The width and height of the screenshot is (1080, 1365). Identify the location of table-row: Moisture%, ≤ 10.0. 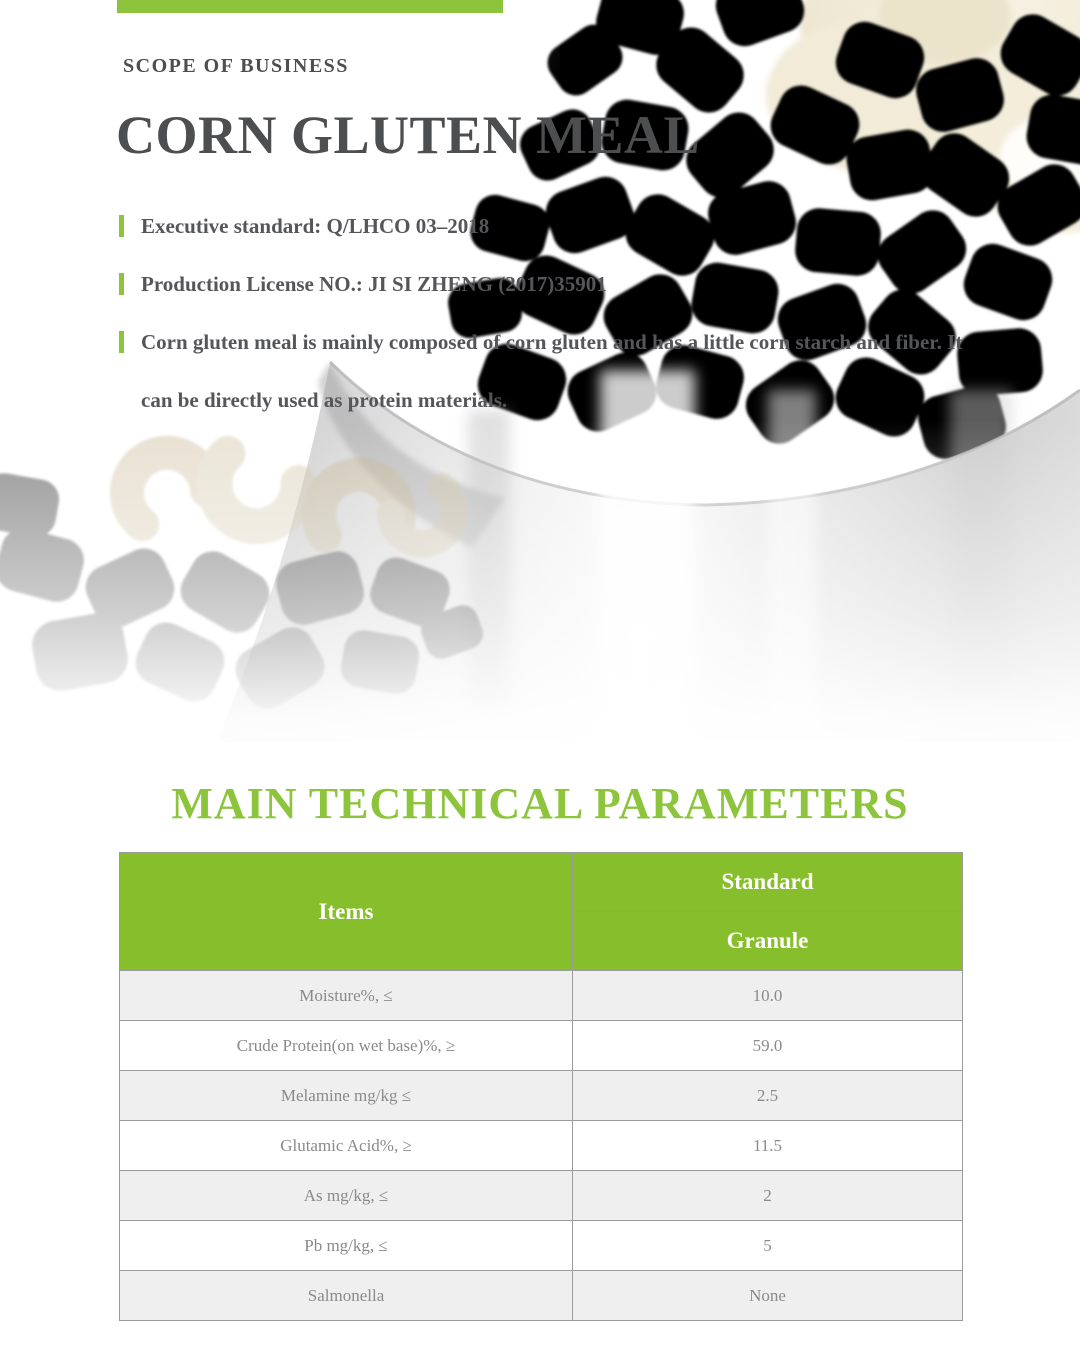
(541, 995).